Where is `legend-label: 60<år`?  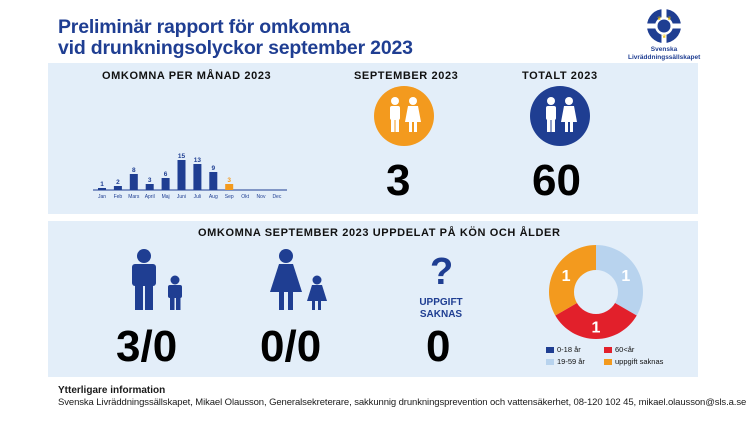 legend-label: 60<år is located at coordinates (625, 349).